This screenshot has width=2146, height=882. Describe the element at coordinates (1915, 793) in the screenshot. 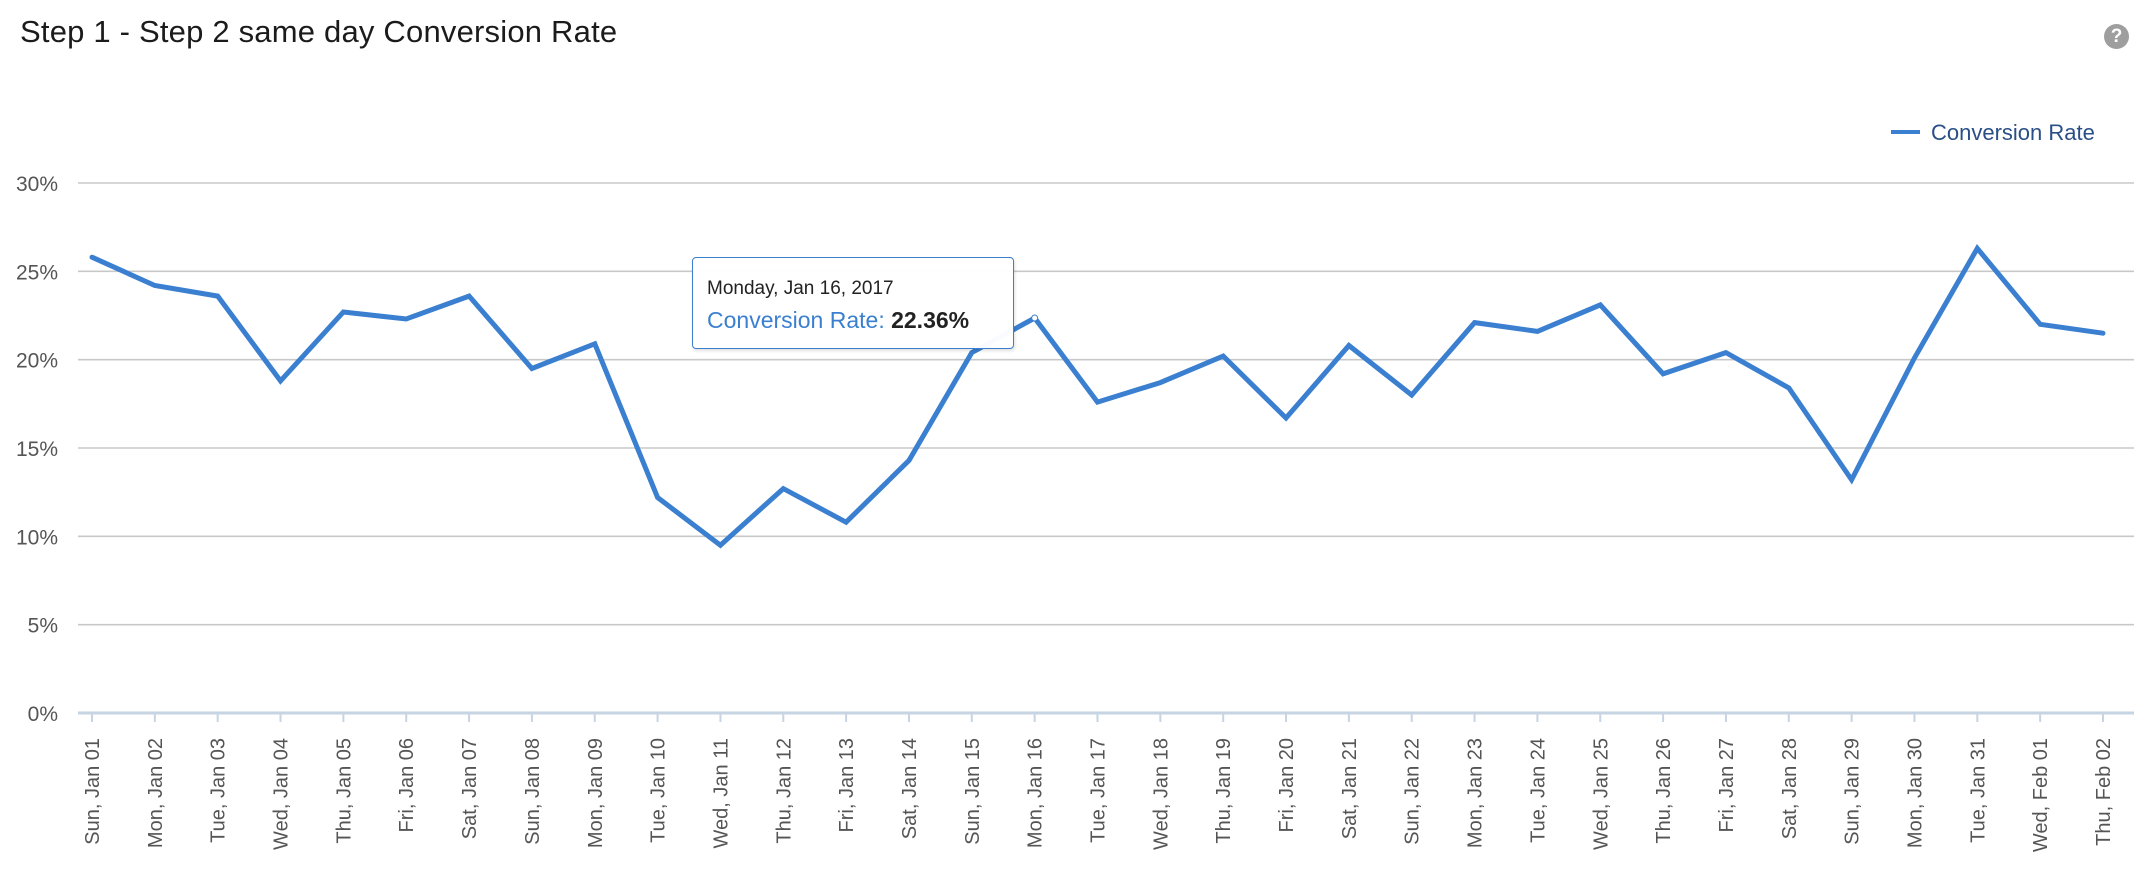

I see `x-tick-label: Mon, Jan 30` at that location.